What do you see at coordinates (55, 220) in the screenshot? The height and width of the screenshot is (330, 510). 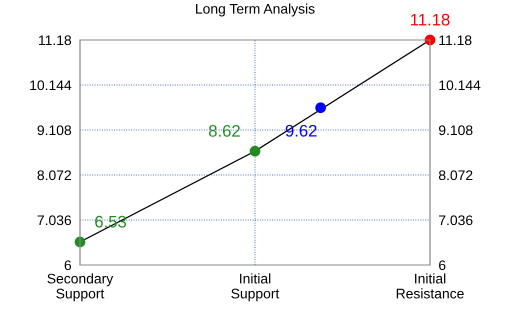 I see `y-tick-label: 7.036` at bounding box center [55, 220].